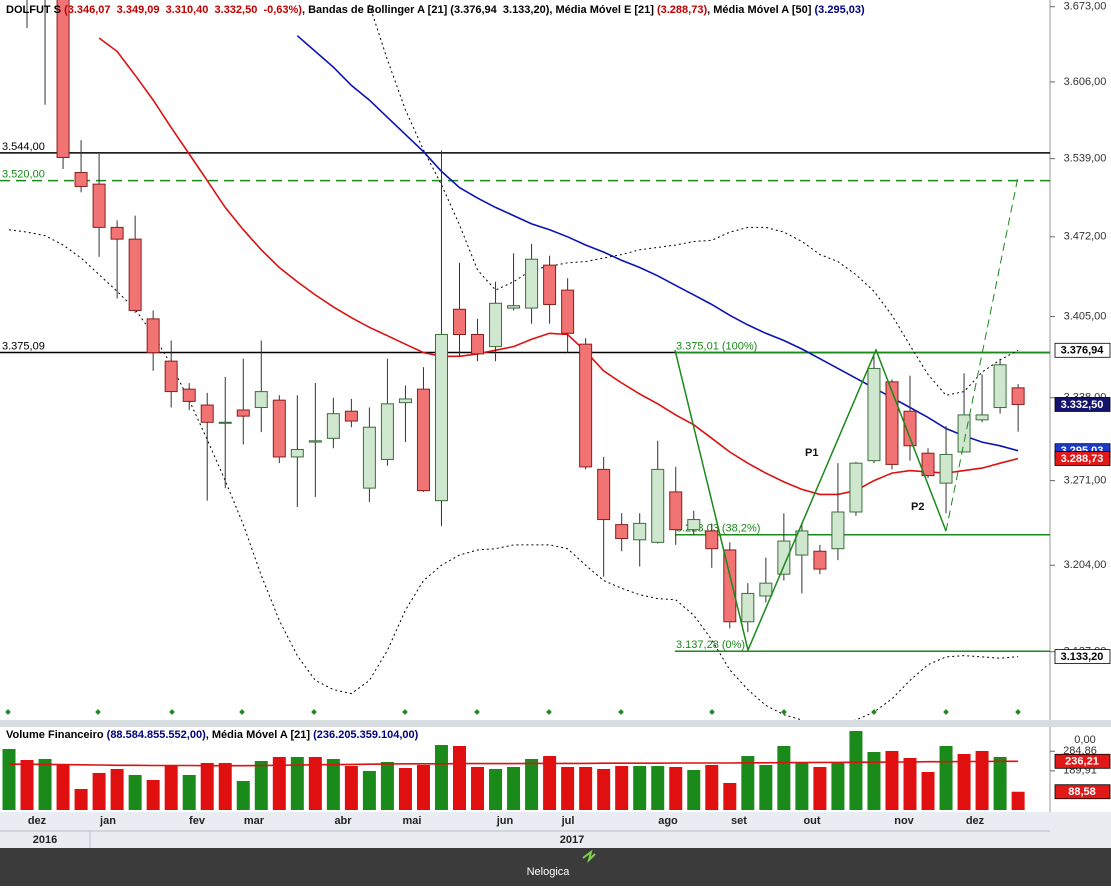 The height and width of the screenshot is (891, 1111). I want to click on fib-label: 3.375,01 (100%), so click(716, 347).